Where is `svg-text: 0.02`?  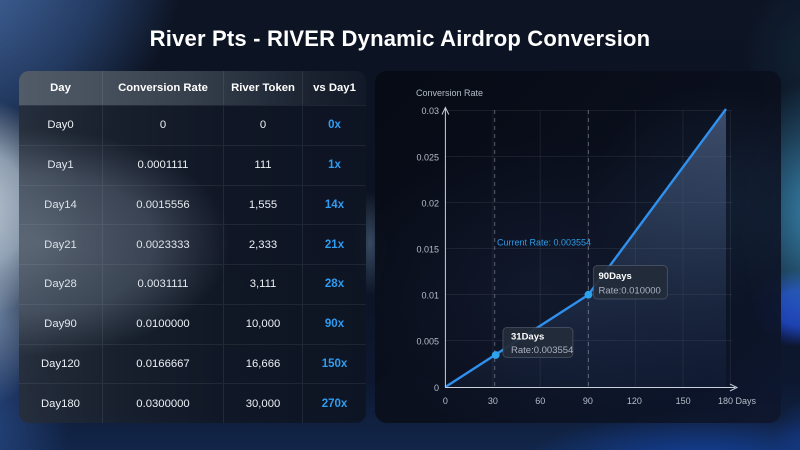
svg-text: 0.02 is located at coordinates (430, 204).